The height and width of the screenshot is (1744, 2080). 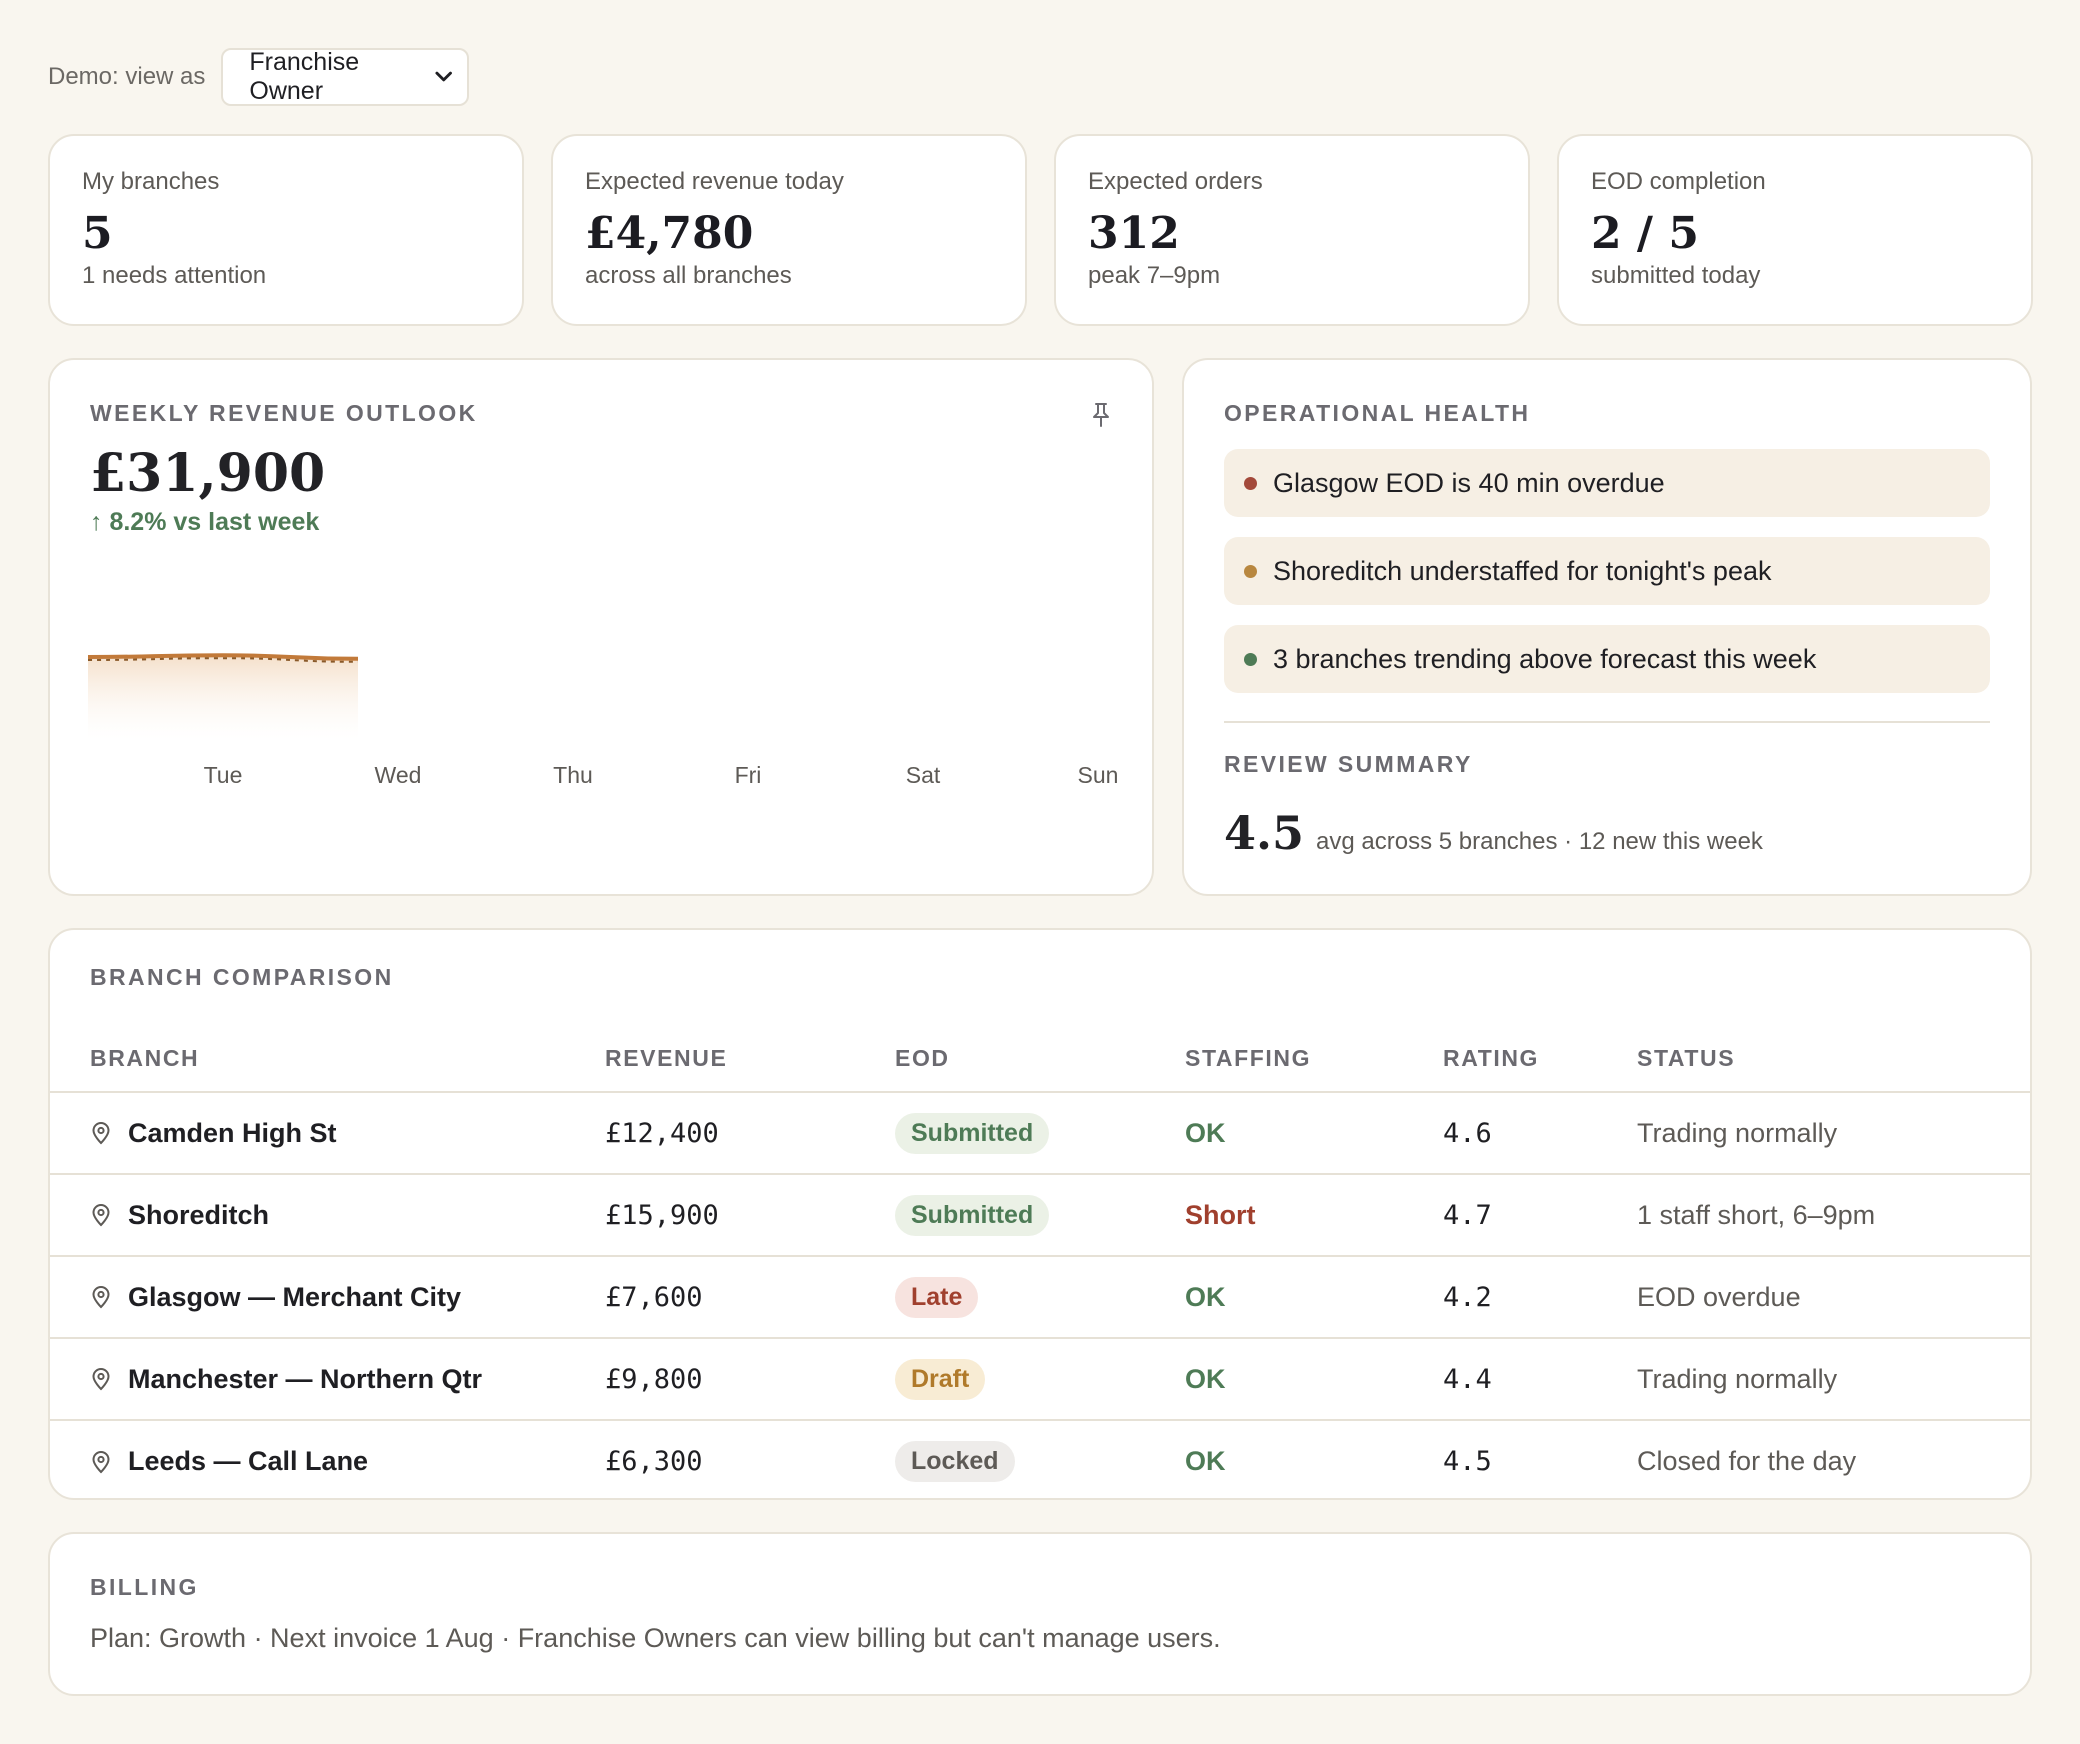 What do you see at coordinates (242, 977) in the screenshot?
I see `branch-comparison-title: BRANCH COMPARISON` at bounding box center [242, 977].